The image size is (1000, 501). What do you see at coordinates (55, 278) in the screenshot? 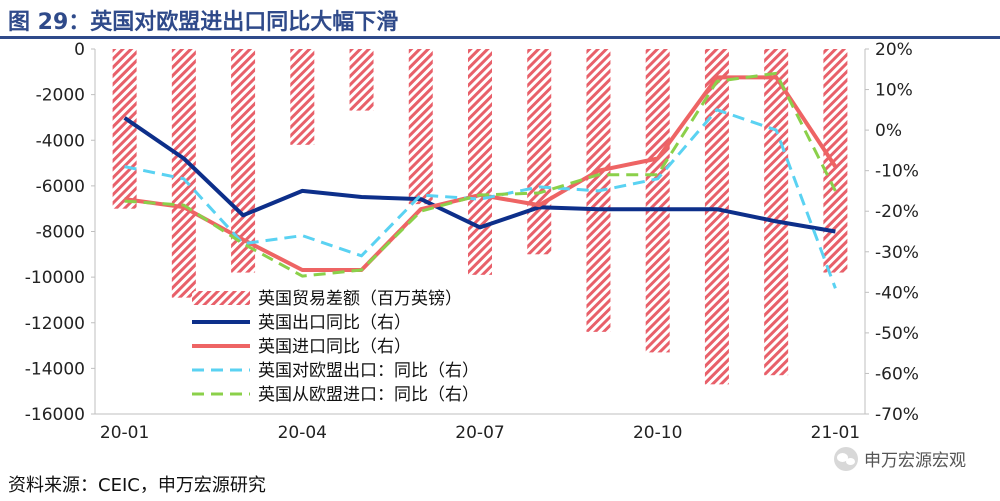
I see `left-tick-label: -10000` at bounding box center [55, 278].